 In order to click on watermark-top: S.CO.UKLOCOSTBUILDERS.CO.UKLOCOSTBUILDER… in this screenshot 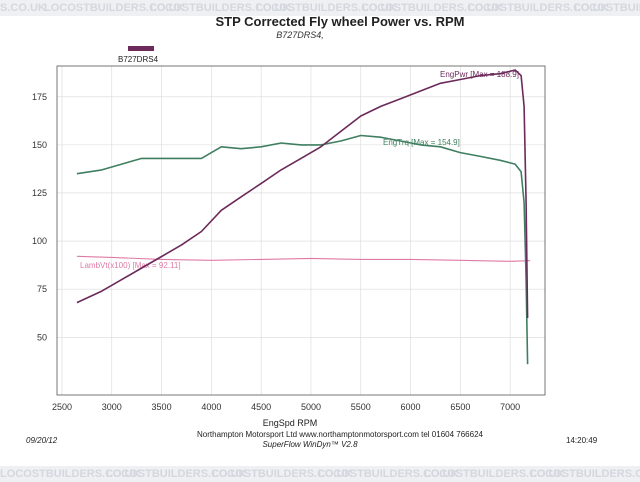, I will do `click(320, 8)`.